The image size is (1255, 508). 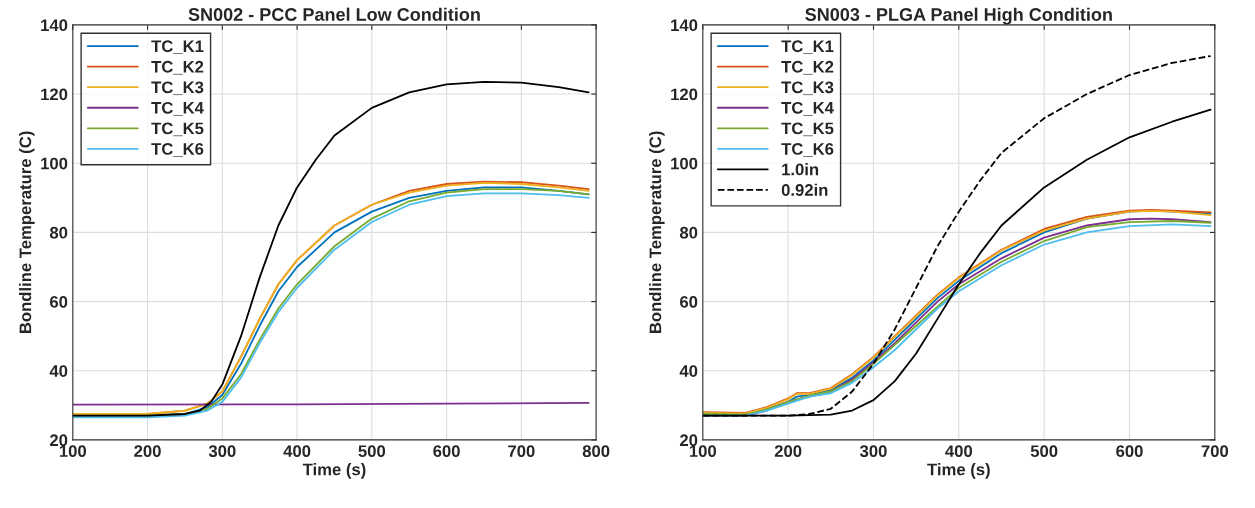 I want to click on chart-title: SN003 - PLGA Panel High Condition, so click(x=958, y=16).